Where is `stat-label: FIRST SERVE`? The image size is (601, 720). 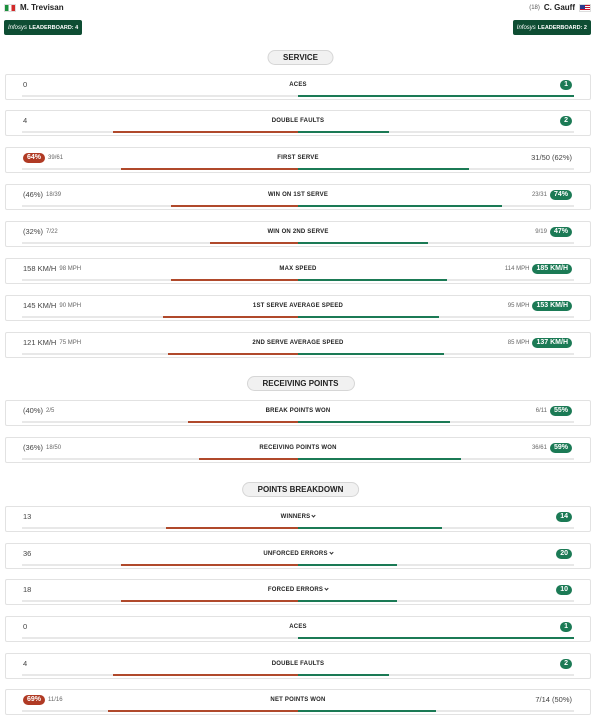
stat-label: FIRST SERVE is located at coordinates (298, 158).